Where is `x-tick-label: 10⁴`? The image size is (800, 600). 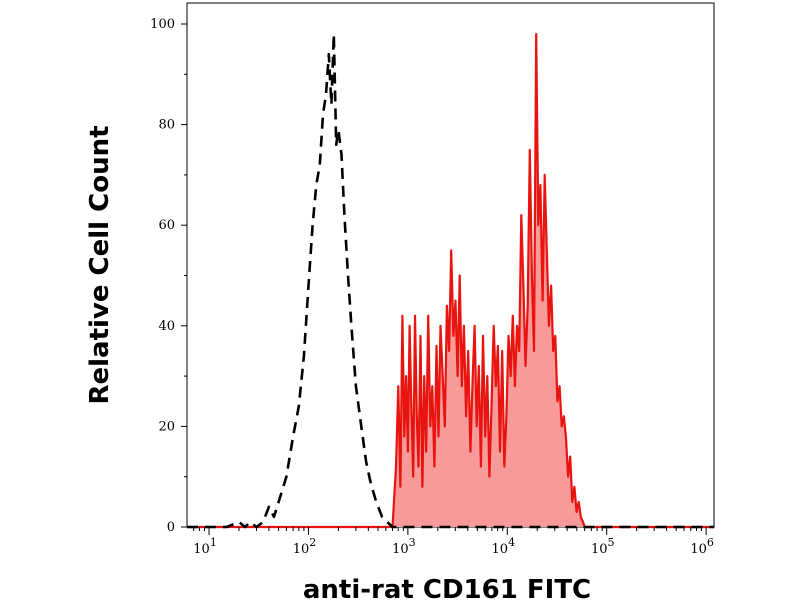
x-tick-label: 10⁴ is located at coordinates (504, 546).